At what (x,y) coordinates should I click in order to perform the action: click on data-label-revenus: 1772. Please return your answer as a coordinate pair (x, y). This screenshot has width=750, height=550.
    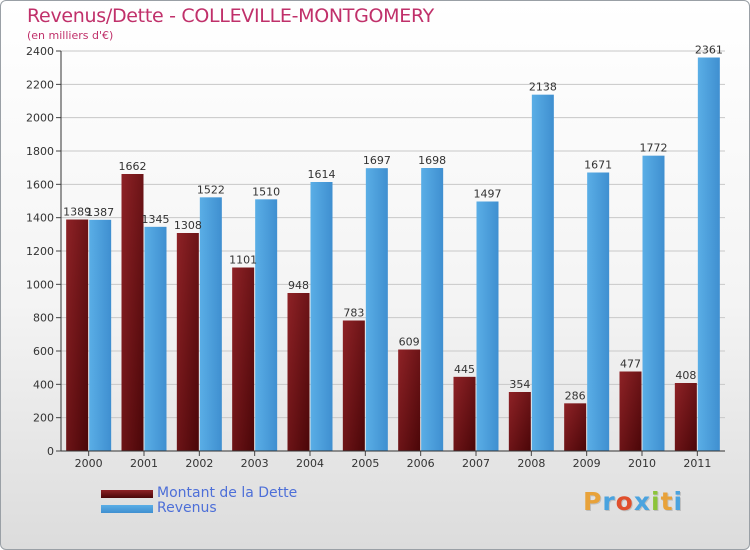
    Looking at the image, I should click on (654, 148).